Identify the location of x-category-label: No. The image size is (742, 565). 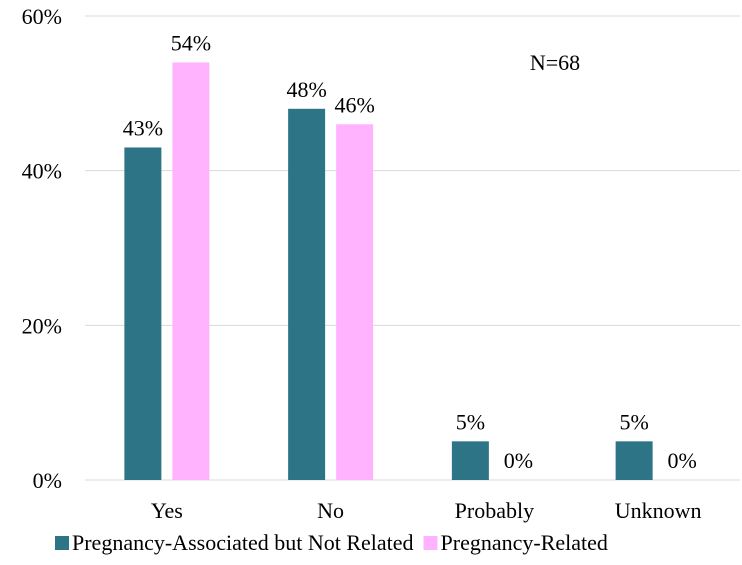
(330, 510).